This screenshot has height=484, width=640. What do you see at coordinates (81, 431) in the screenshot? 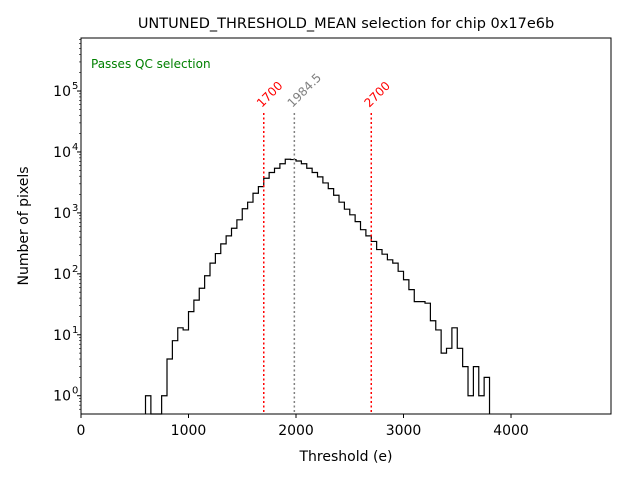
I see `x-tick-label: 0` at bounding box center [81, 431].